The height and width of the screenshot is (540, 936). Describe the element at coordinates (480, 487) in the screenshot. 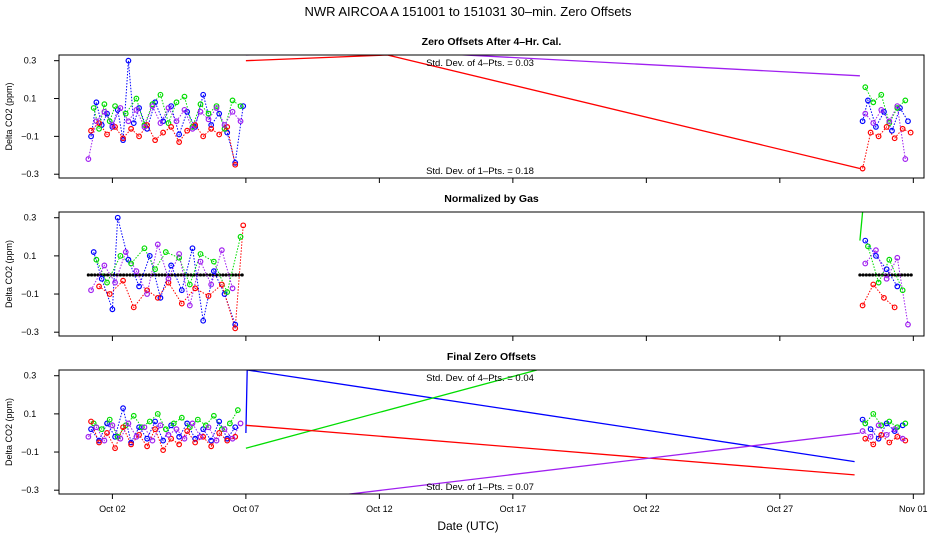

I see `annotation-1pt: Std. Dev. of 1–Pts. = 0.07` at that location.